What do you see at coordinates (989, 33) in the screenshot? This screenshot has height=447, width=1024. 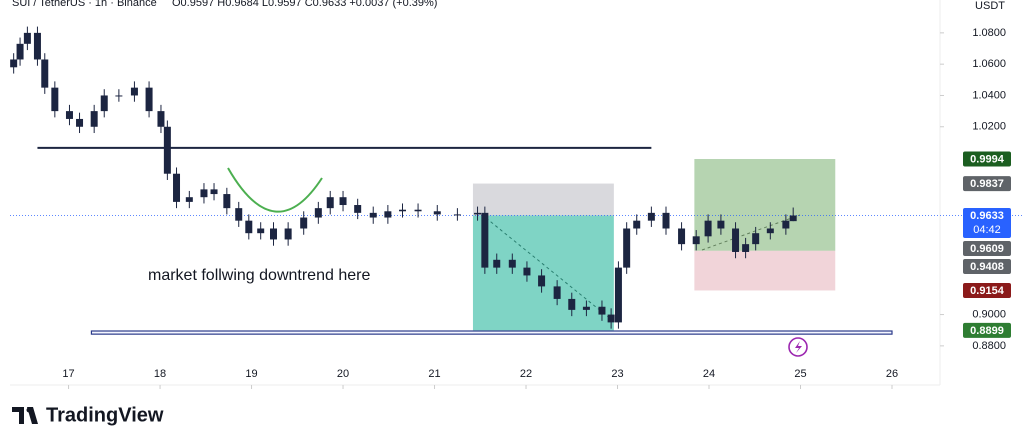 I see `y-tick-label: 1.0800` at bounding box center [989, 33].